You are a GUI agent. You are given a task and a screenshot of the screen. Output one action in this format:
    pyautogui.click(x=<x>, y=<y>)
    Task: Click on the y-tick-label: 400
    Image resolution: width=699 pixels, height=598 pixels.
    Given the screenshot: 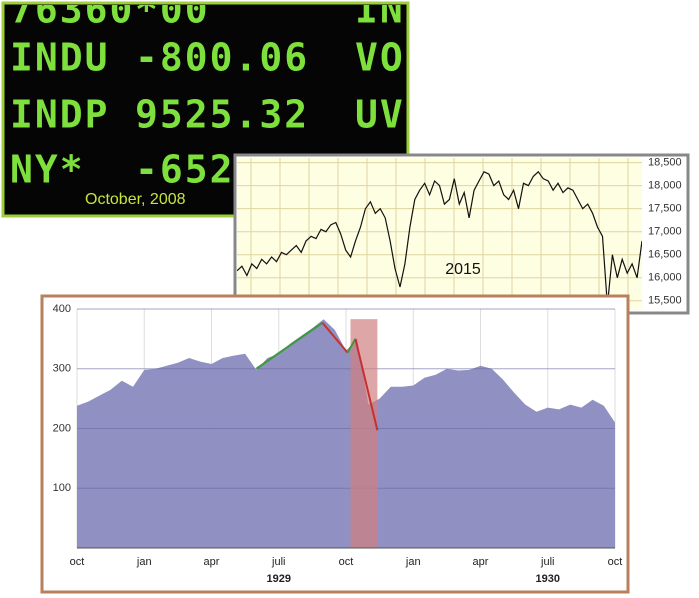 What is the action you would take?
    pyautogui.click(x=62, y=309)
    